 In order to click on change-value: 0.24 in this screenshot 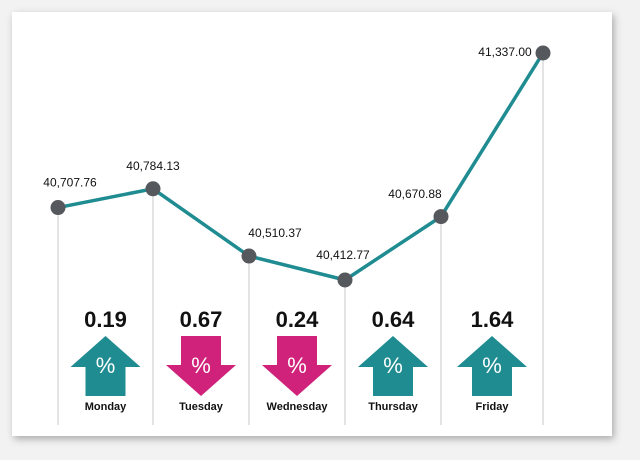, I will do `click(298, 319)`.